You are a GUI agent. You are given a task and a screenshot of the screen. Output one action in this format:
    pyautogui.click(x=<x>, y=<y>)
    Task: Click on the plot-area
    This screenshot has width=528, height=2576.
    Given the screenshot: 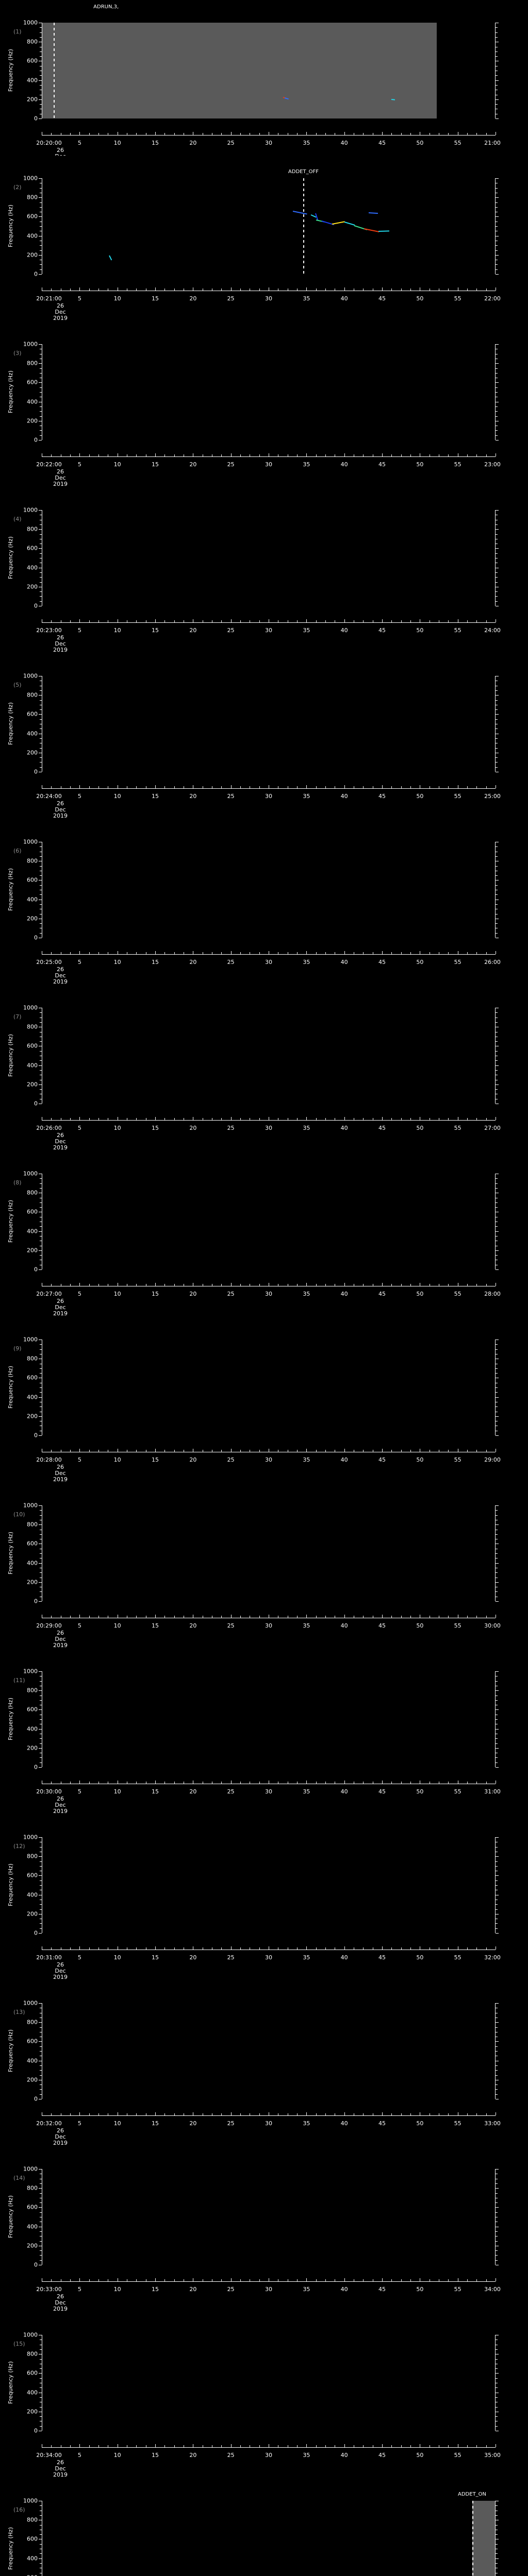 What is the action you would take?
    pyautogui.click(x=269, y=2217)
    